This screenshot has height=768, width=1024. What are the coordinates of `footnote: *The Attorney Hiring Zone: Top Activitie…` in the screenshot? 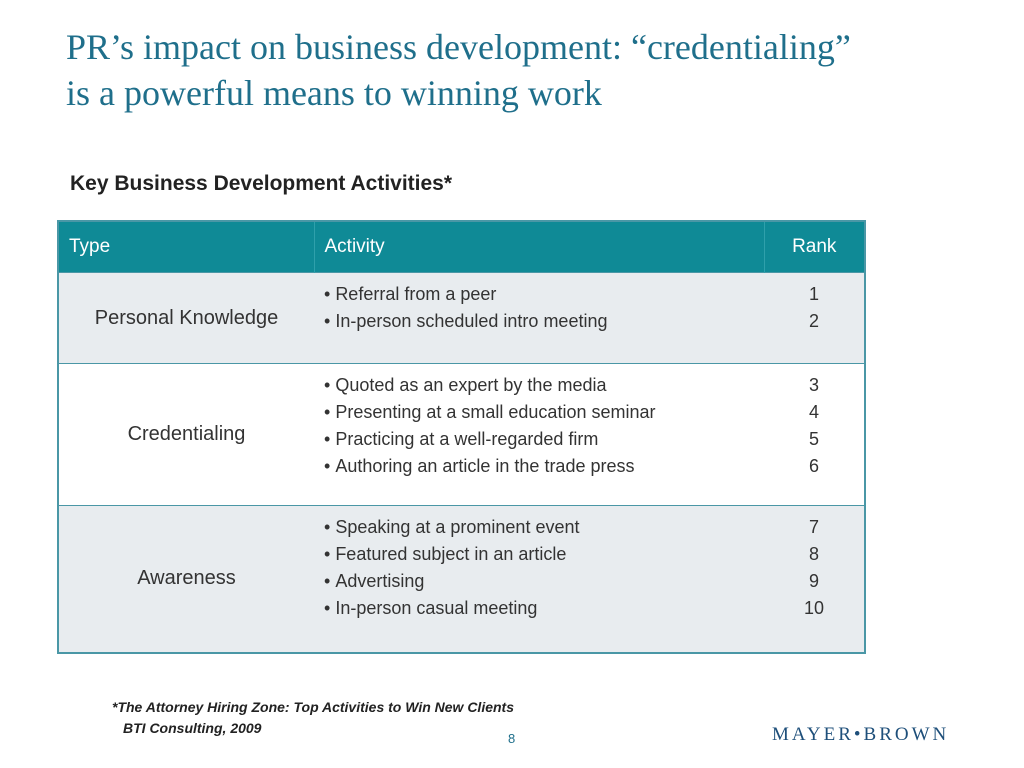 It's located at (313, 718).